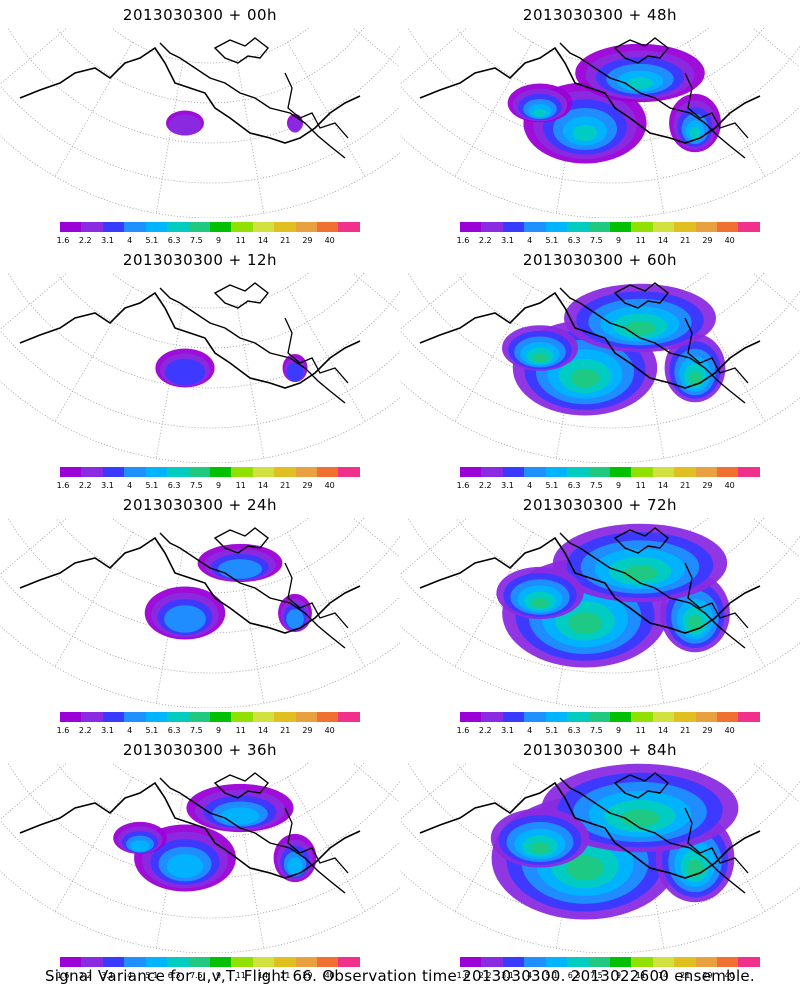 Image resolution: width=800 pixels, height=1000 pixels. I want to click on colorbar-label: 40, so click(729, 240).